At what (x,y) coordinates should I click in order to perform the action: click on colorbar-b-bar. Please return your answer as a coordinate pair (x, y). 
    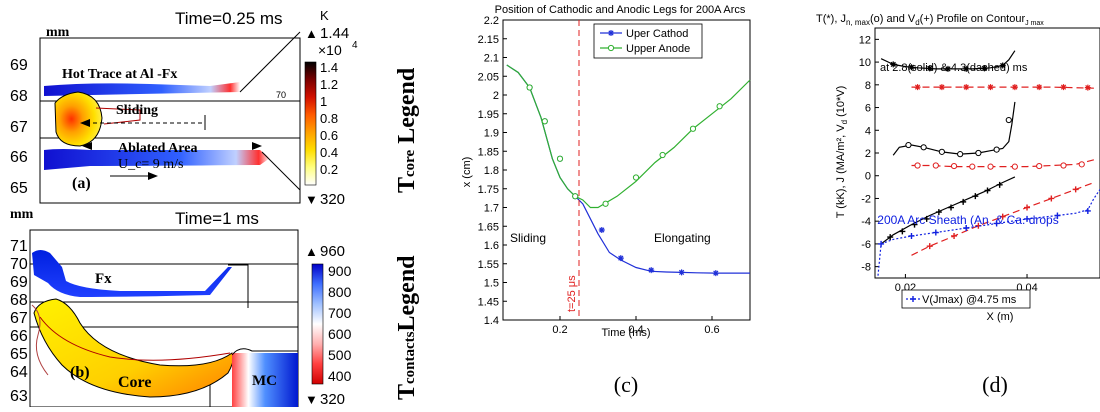
    Looking at the image, I should click on (317, 324).